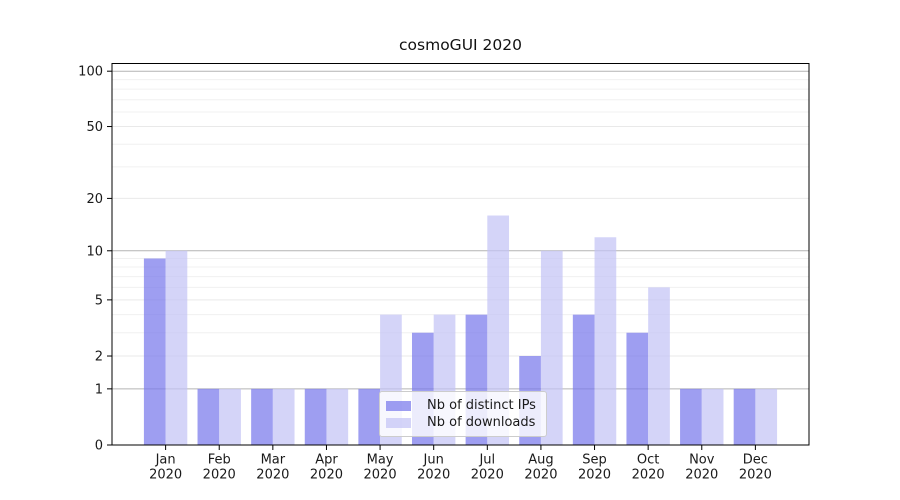 Image resolution: width=900 pixels, height=500 pixels. I want to click on bar-ips-may, so click(369, 416).